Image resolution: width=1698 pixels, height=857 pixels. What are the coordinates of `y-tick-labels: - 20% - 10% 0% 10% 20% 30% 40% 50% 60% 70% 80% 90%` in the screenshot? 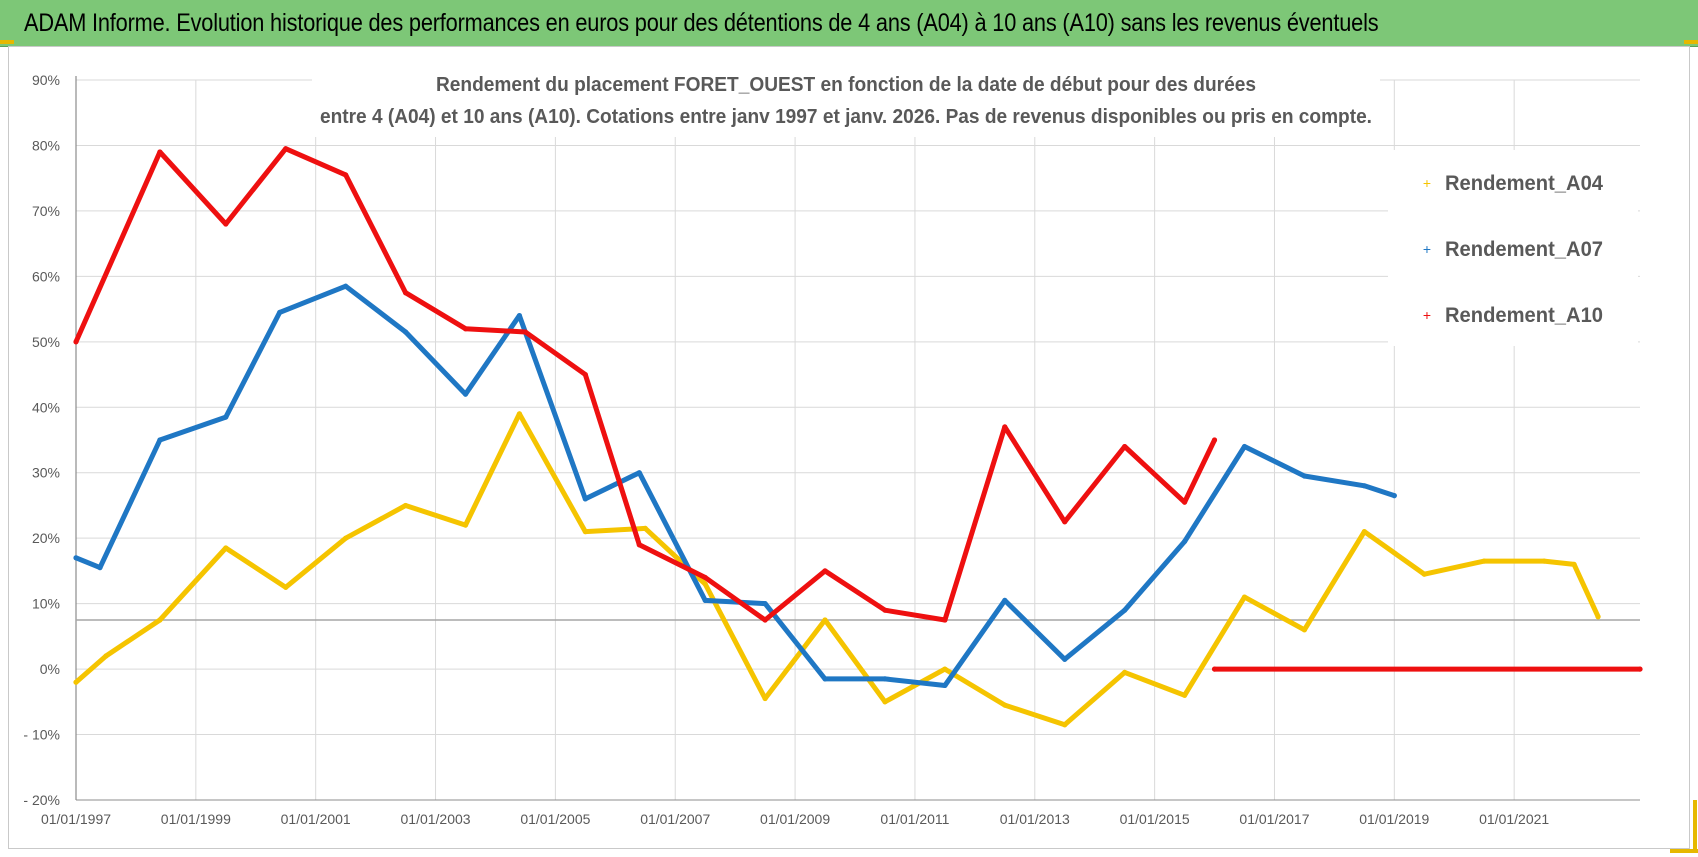 It's located at (41, 440).